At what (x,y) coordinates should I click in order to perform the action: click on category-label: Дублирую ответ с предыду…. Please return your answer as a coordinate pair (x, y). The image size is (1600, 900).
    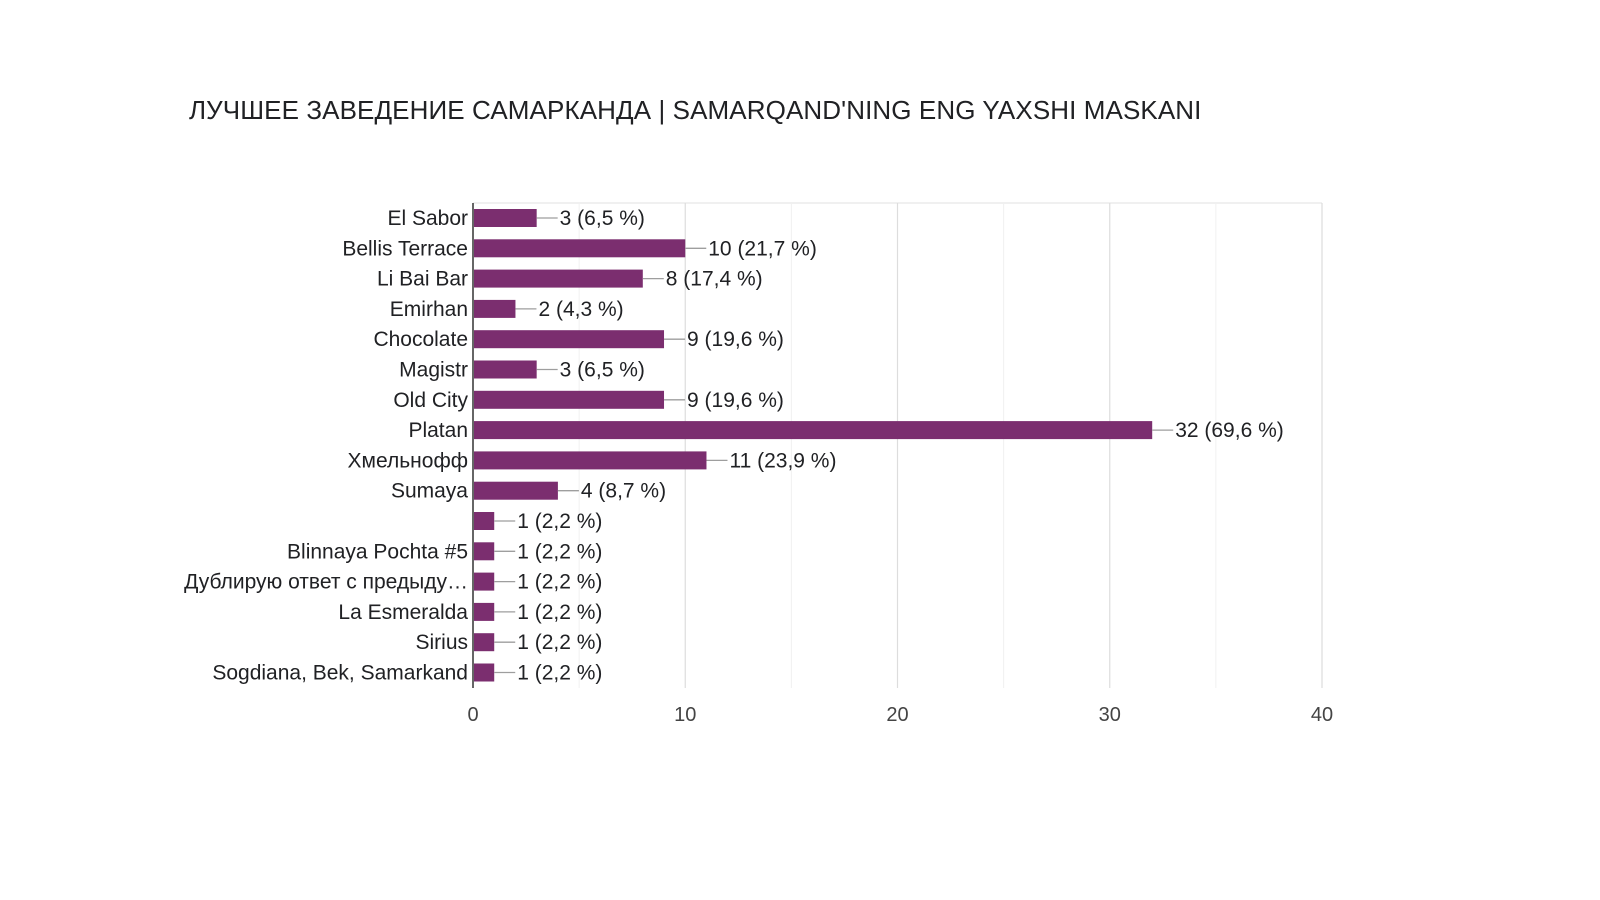
    Looking at the image, I should click on (326, 582).